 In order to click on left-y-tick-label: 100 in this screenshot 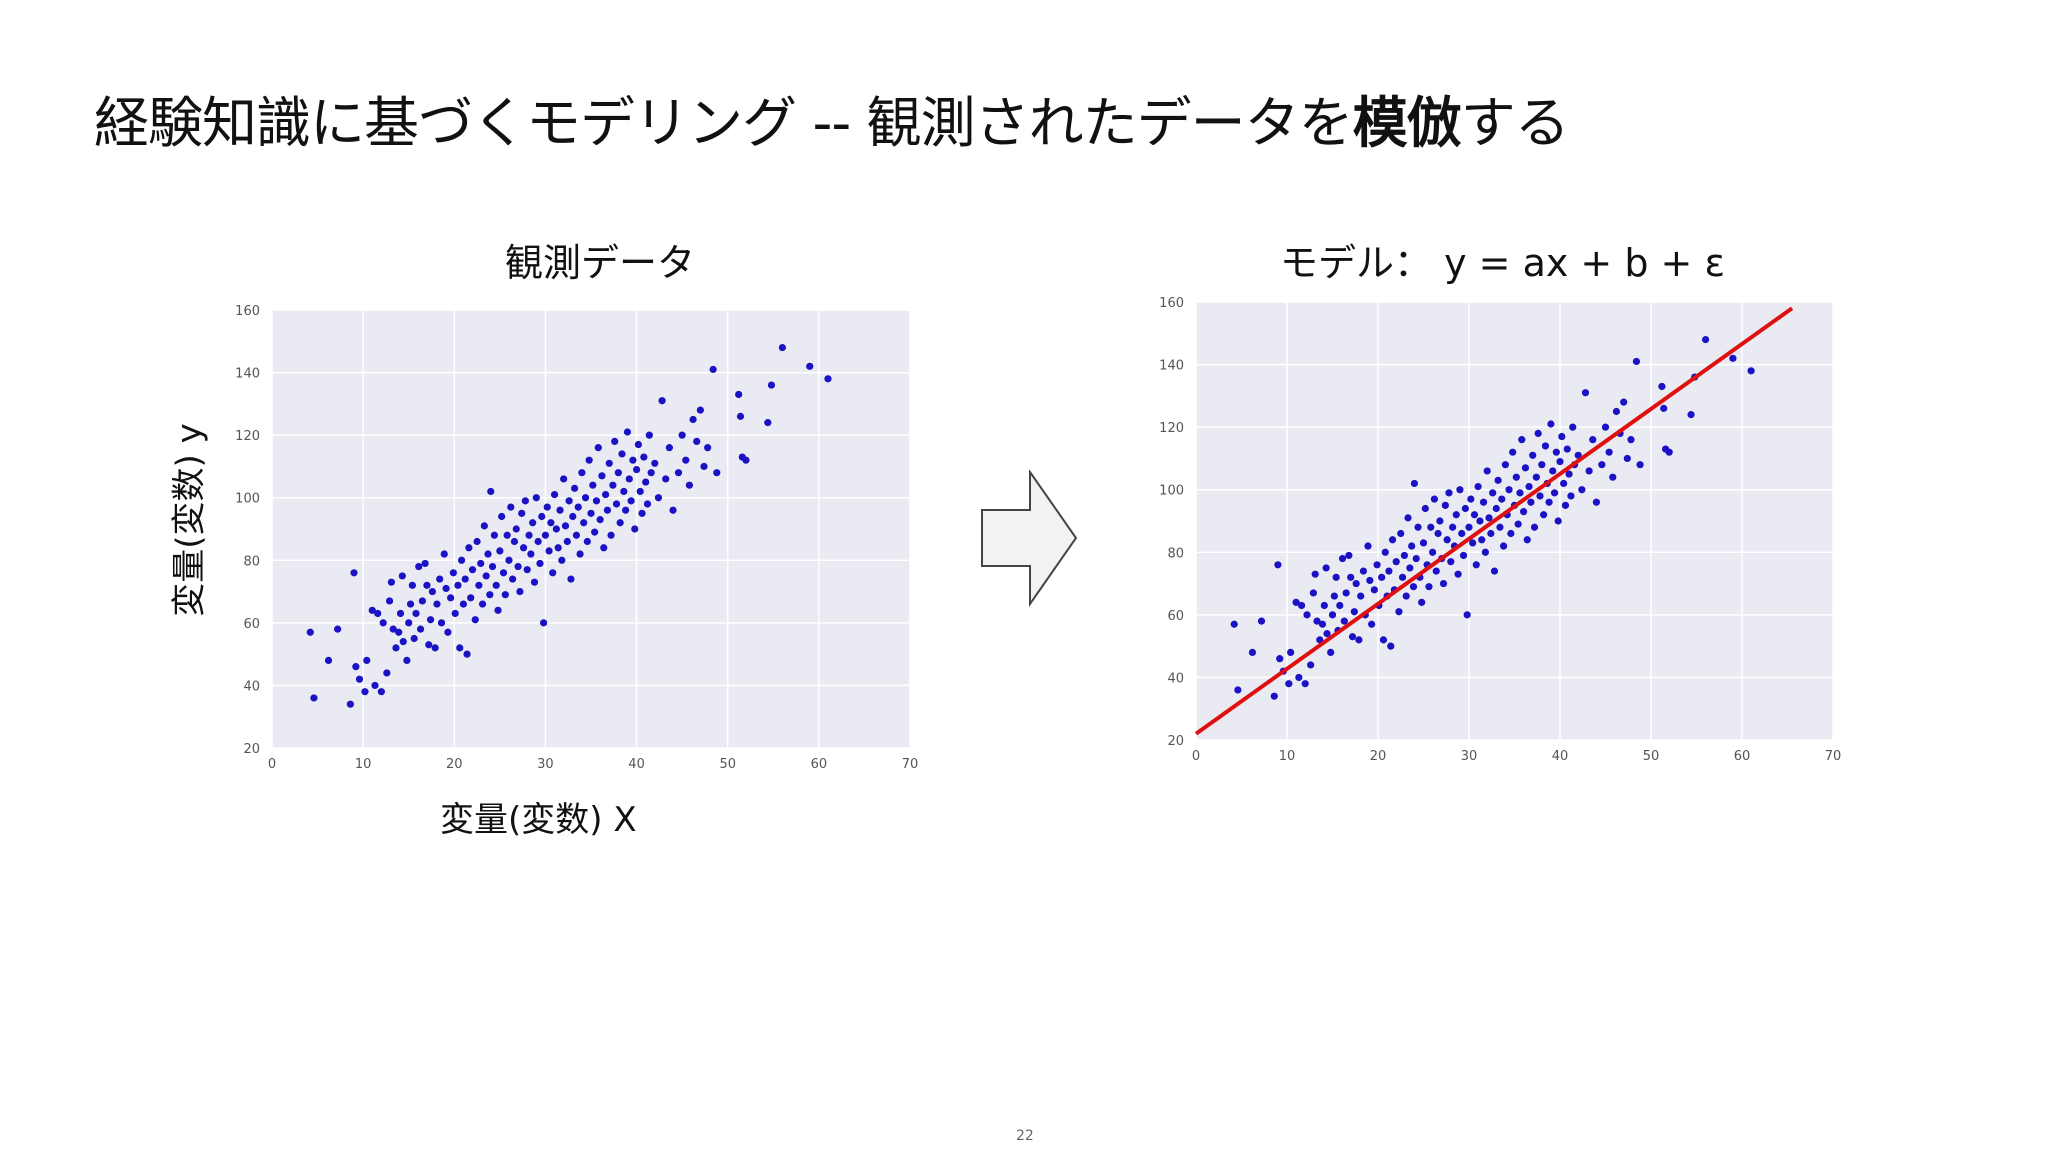, I will do `click(247, 499)`.